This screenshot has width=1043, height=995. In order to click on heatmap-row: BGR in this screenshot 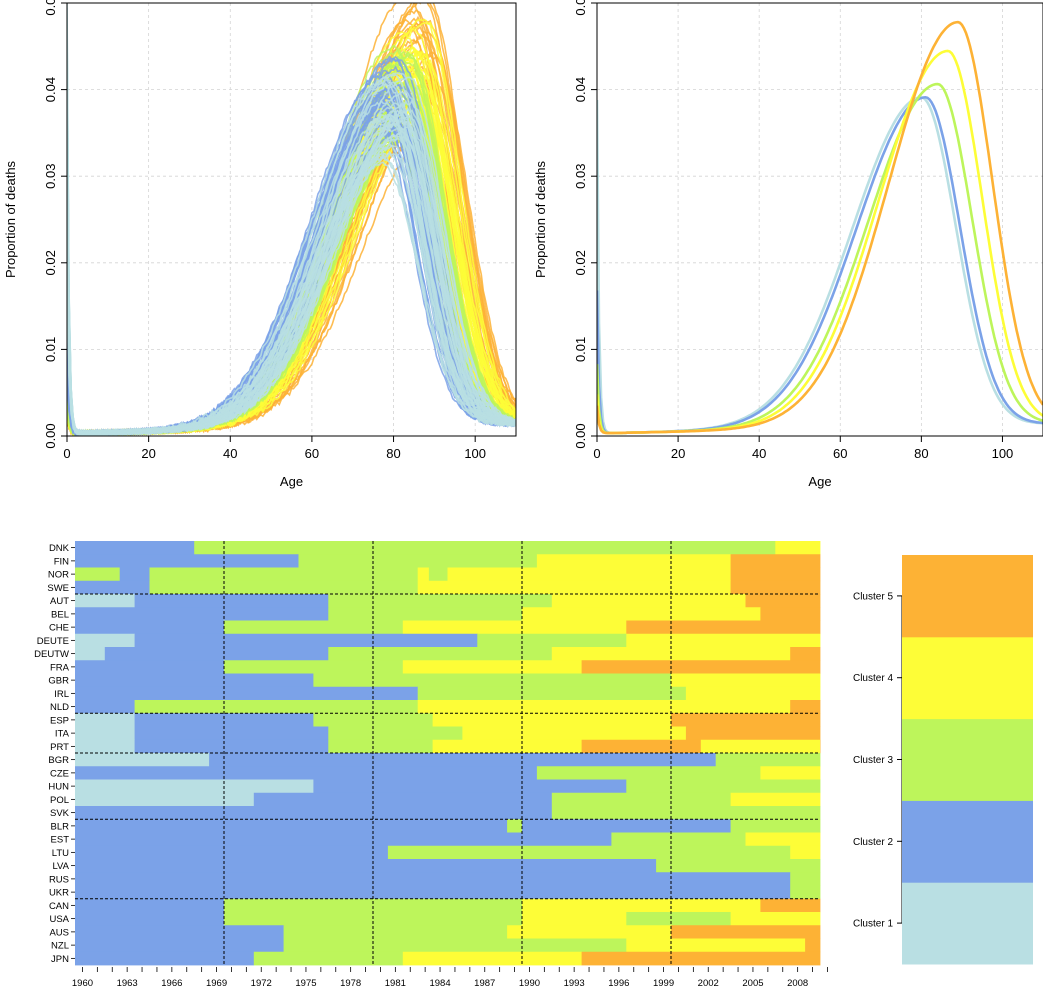, I will do `click(434, 760)`.